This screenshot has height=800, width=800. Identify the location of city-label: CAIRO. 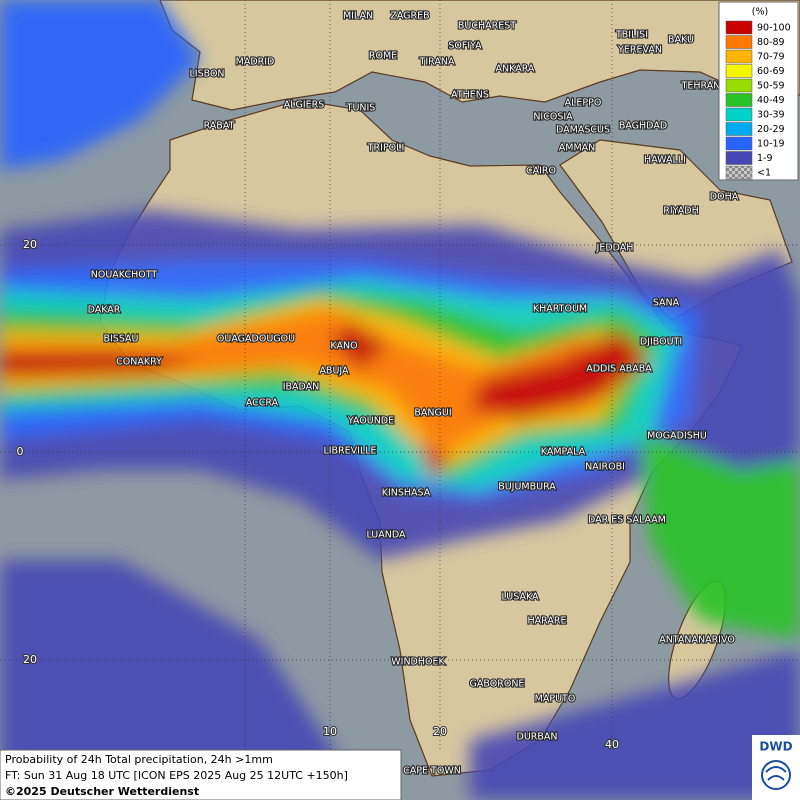
(541, 171).